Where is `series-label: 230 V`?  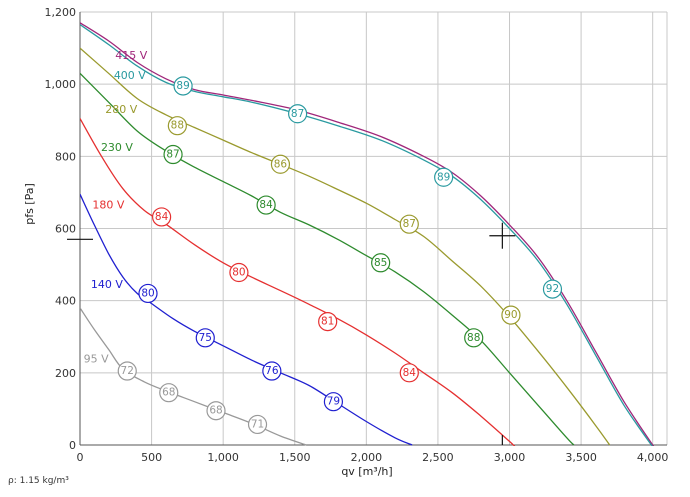
series-label: 230 V is located at coordinates (117, 147).